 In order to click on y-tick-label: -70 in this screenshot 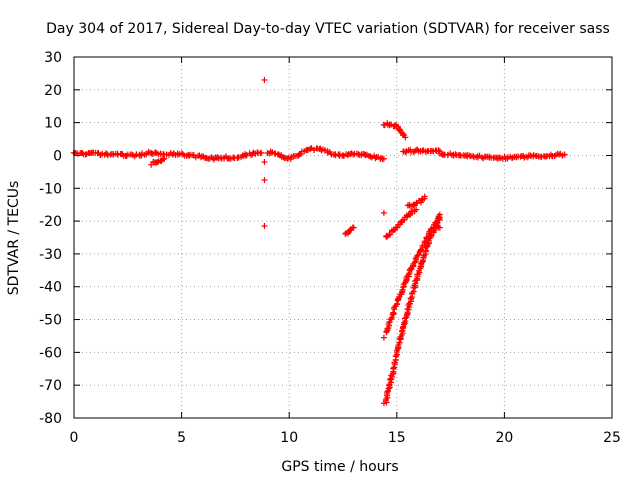, I will do `click(50, 386)`.